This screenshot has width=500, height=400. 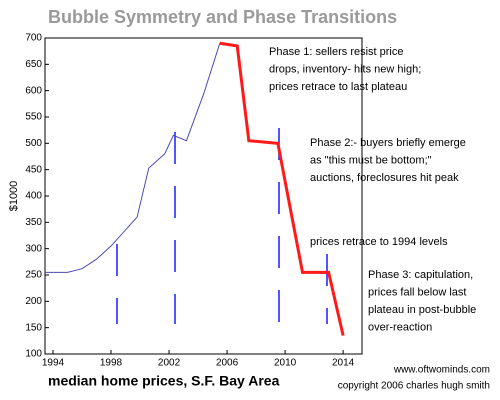 I want to click on y-tick-label: 650, so click(x=33, y=64).